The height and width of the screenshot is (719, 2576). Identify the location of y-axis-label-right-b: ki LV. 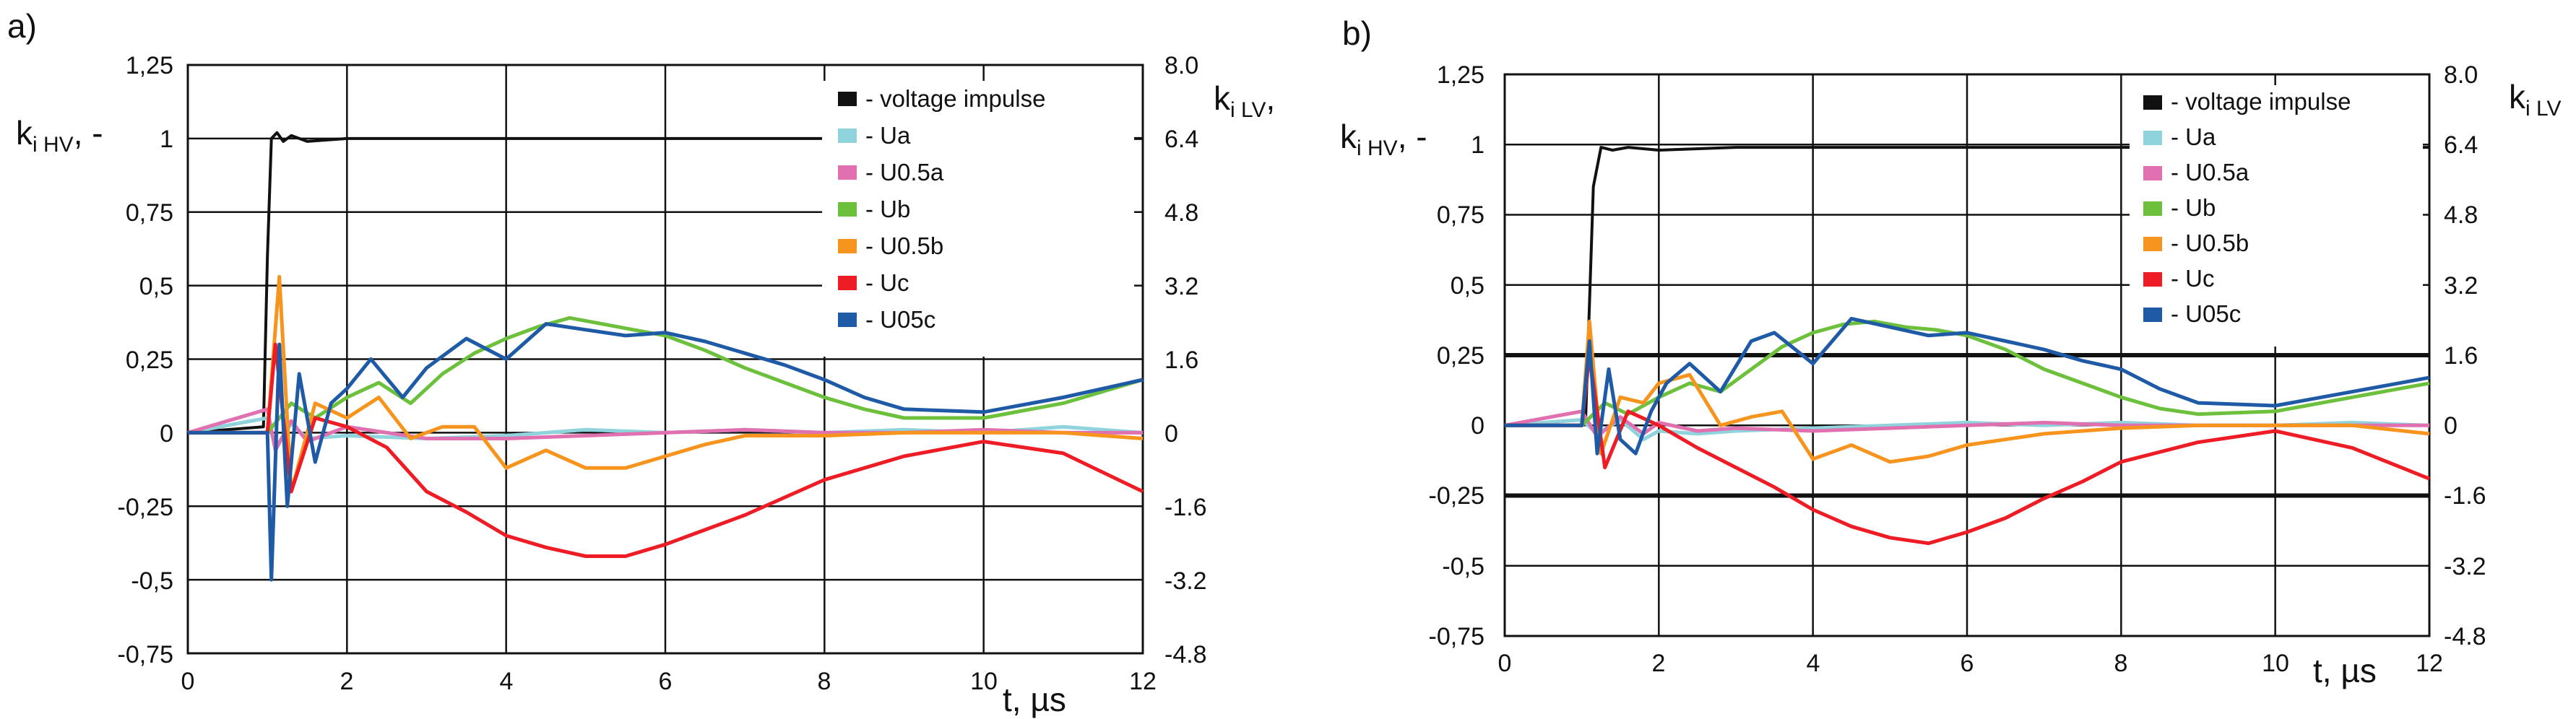
(2535, 99).